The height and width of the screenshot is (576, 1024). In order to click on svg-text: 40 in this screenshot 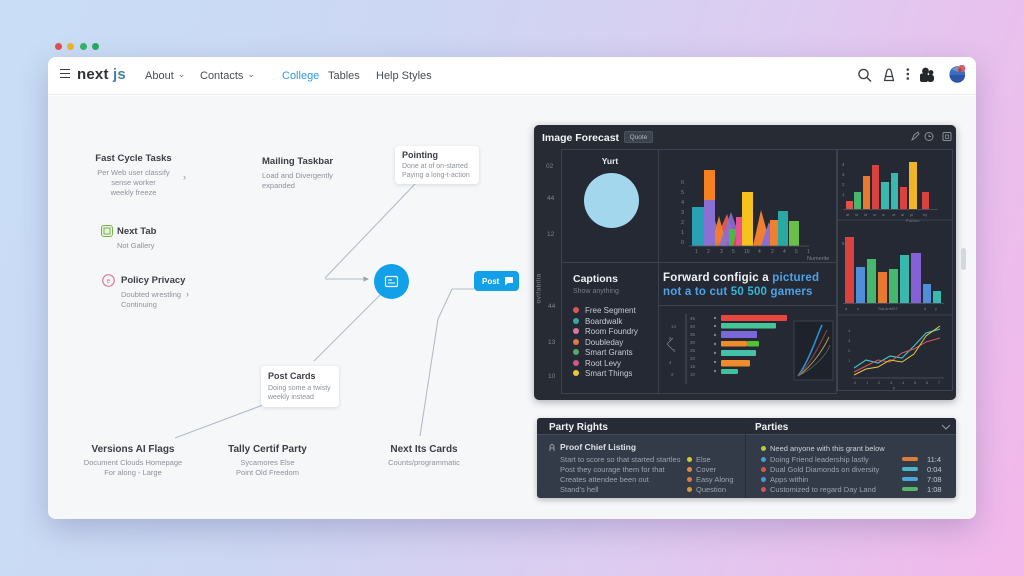, I will do `click(693, 326)`.